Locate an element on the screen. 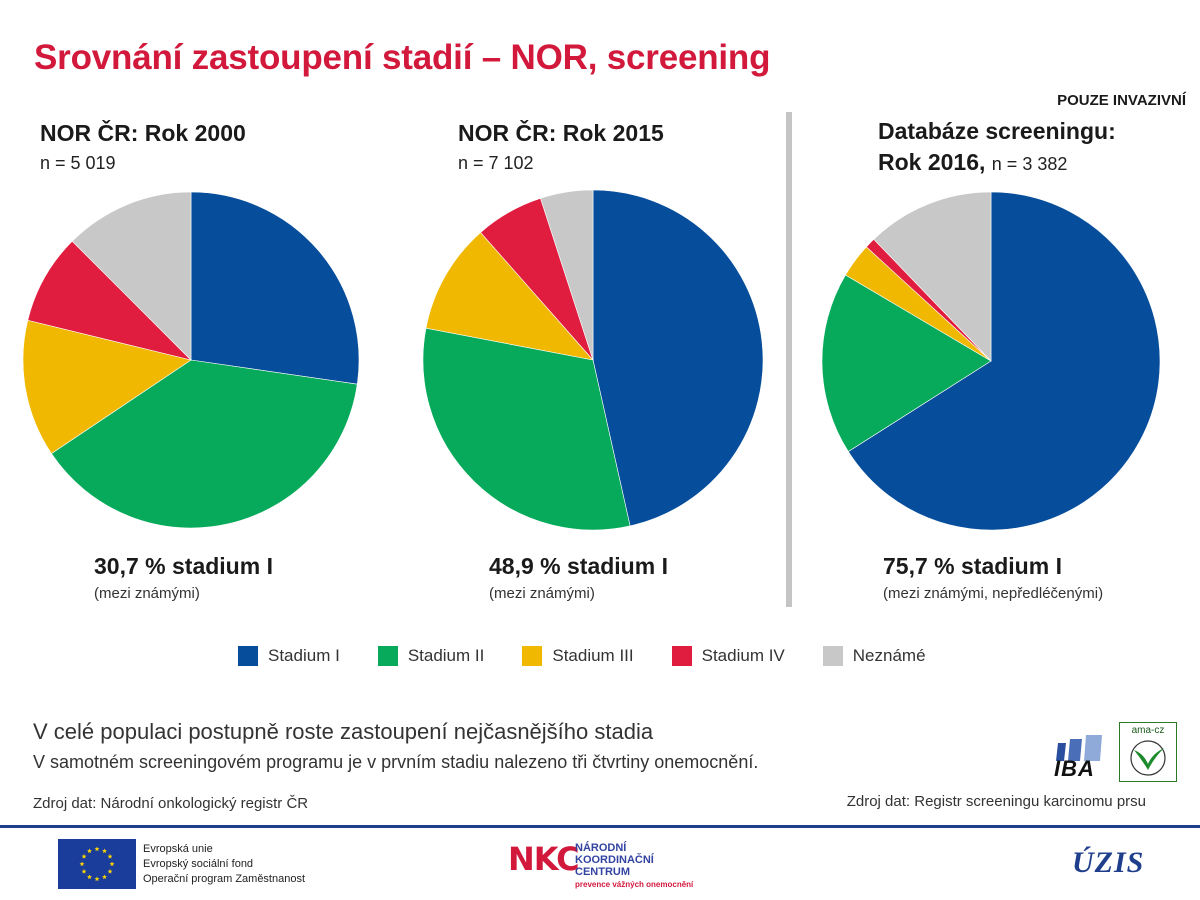 This screenshot has height=900, width=1200. ama-cz-logo: ama-cz is located at coordinates (1148, 752).